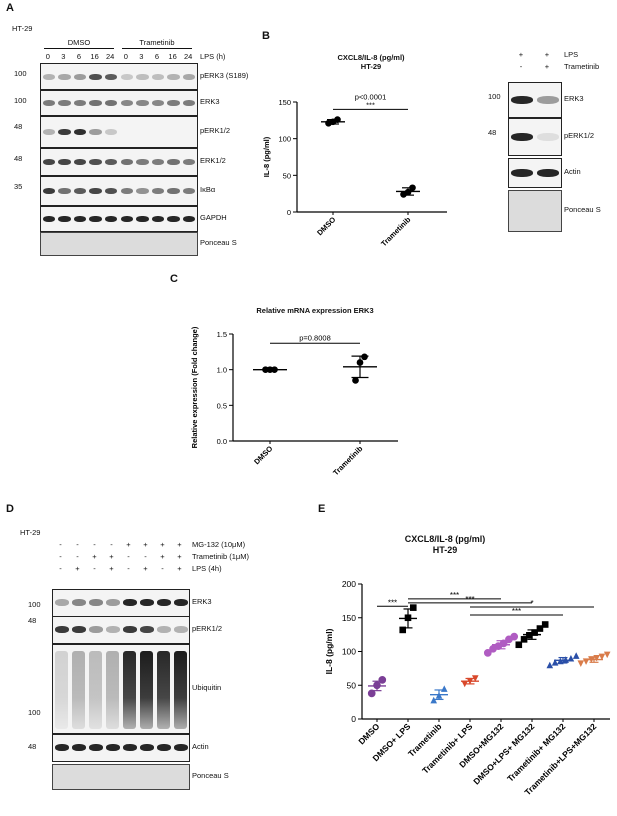 Image resolution: width=617 pixels, height=816 pixels. What do you see at coordinates (208, 189) in the screenshot?
I see `blot-label-i-b: IκBα` at bounding box center [208, 189].